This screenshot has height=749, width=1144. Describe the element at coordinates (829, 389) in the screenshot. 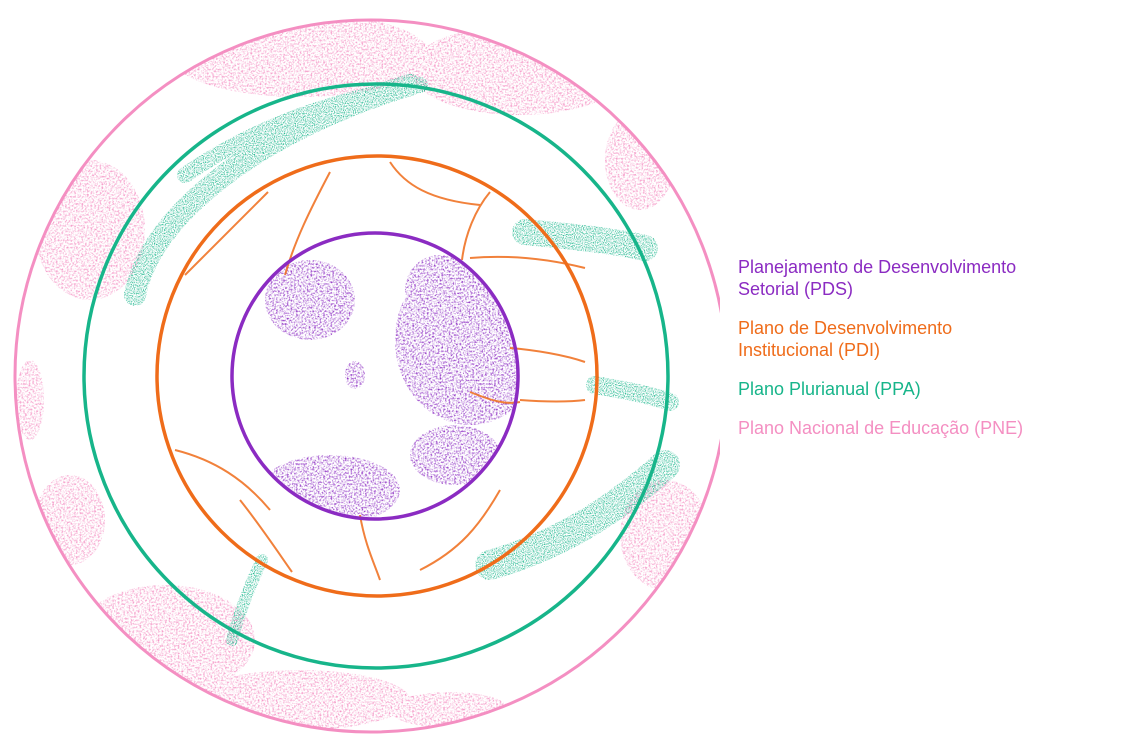

I see `legend-item-ppa: Plano Plurianual (PPA)` at that location.